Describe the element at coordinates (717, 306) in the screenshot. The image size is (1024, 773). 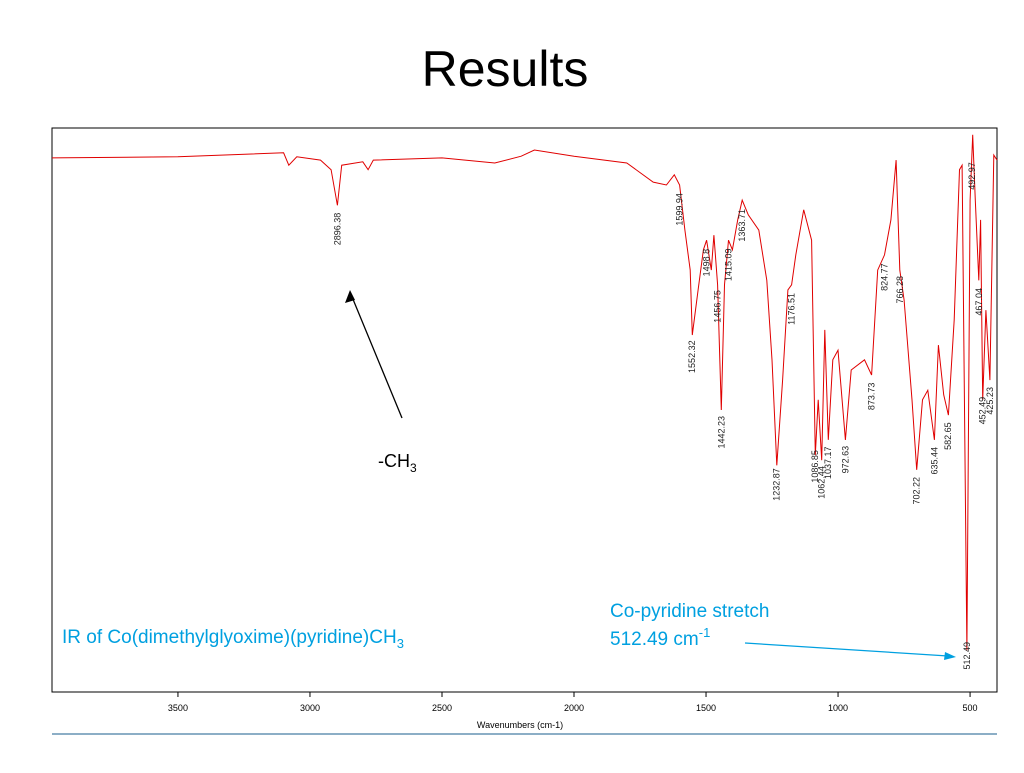
I see `peak-label: 1456.75` at that location.